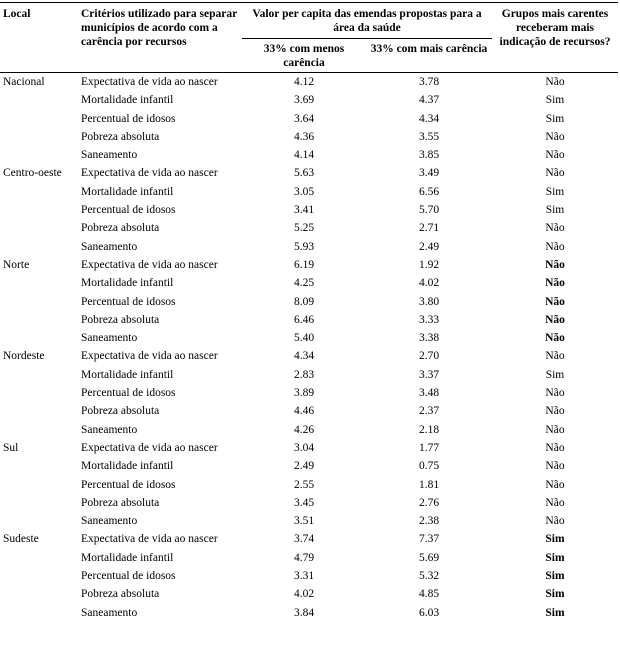 This screenshot has width=620, height=645. Describe the element at coordinates (304, 100) in the screenshot. I see `value-less-need-cell: 3.69` at that location.